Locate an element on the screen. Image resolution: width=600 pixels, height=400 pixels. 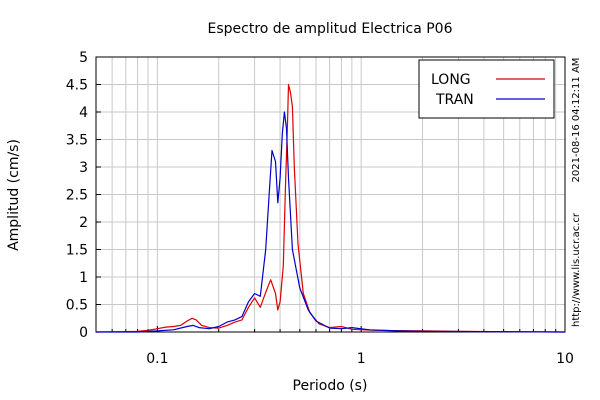
x-tick-label: 1 is located at coordinates (361, 359).